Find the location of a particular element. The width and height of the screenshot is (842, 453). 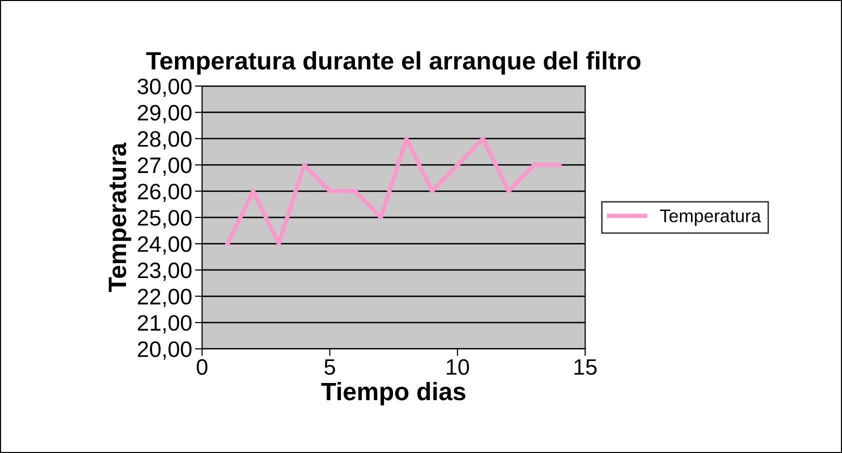

y-tick-label: 20,00 is located at coordinates (165, 350).